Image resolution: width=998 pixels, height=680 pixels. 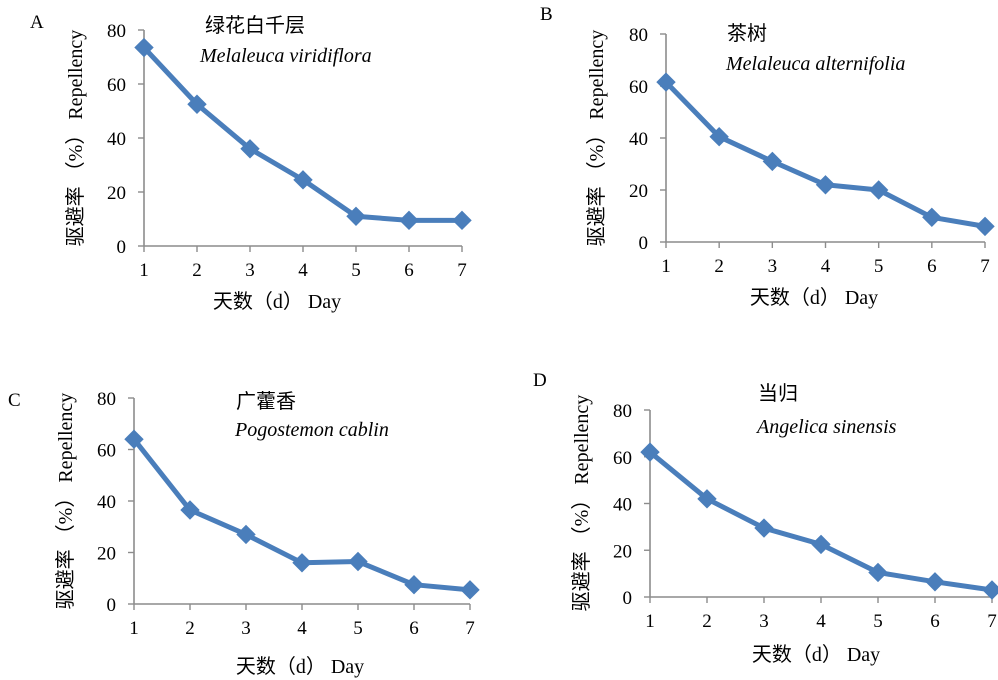 I want to click on panel-label: D, so click(x=540, y=380).